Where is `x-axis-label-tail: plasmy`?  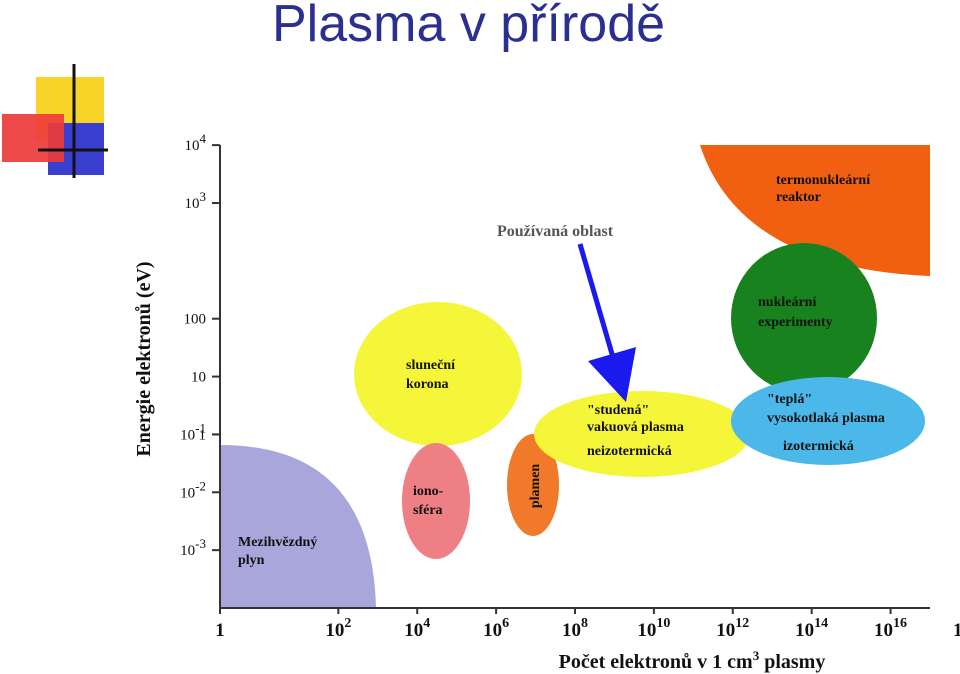
x-axis-label-tail: plasmy is located at coordinates (792, 662).